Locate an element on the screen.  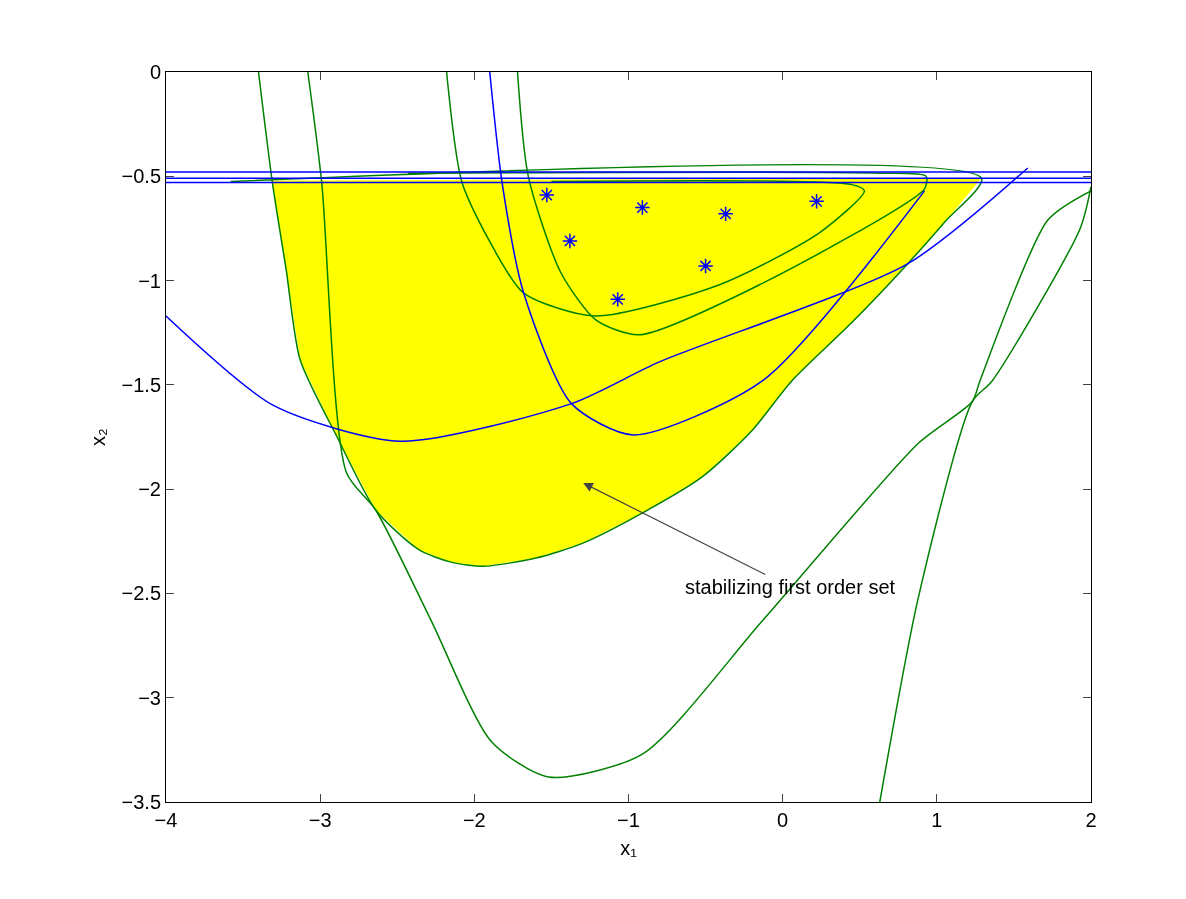
y-tick-label: −0.5 is located at coordinates (141, 176).